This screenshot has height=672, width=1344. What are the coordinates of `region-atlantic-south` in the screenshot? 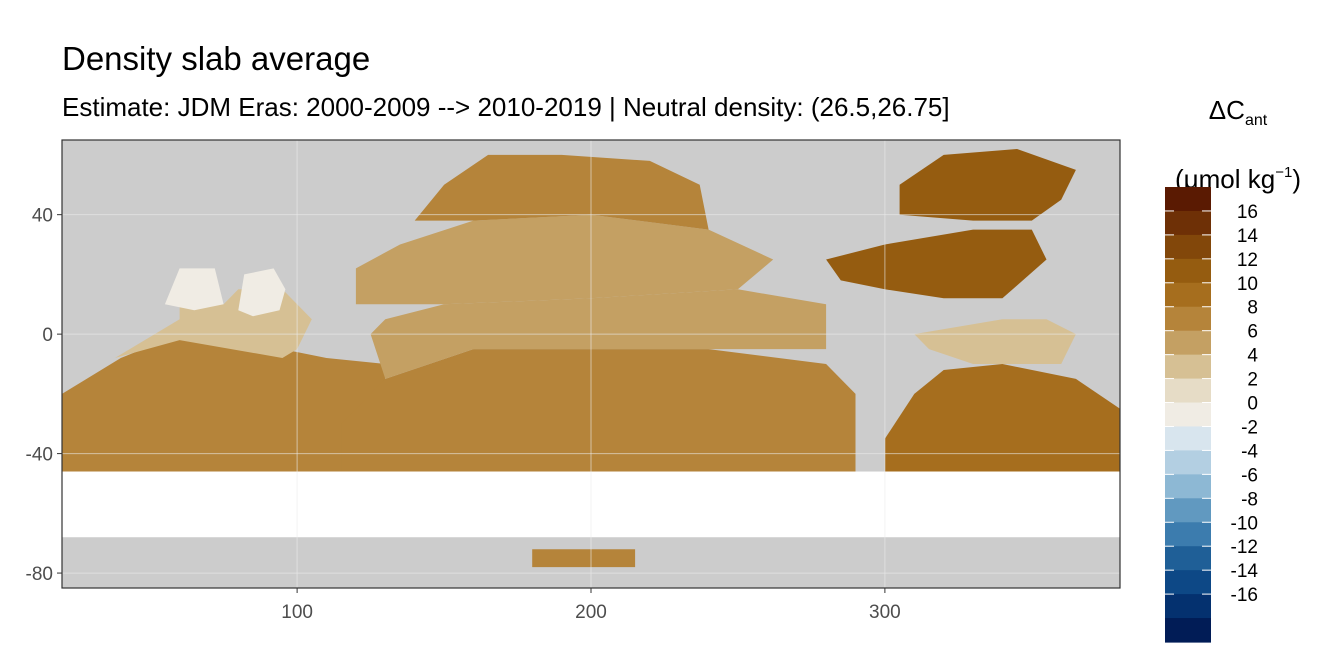 It's located at (1002, 418).